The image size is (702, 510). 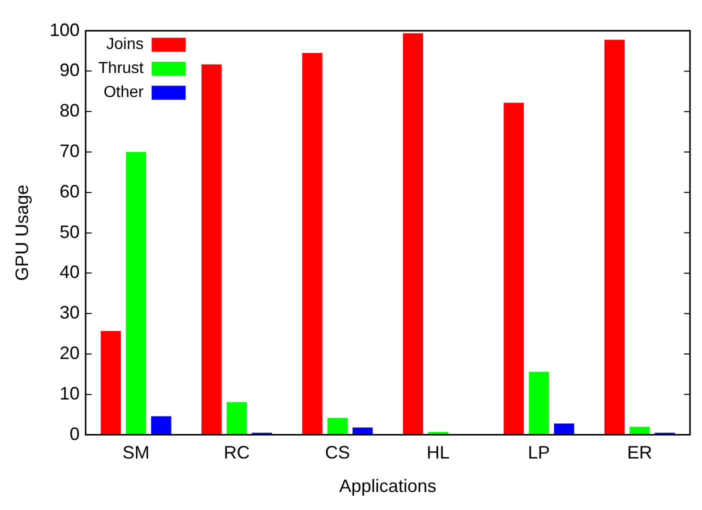 What do you see at coordinates (70, 312) in the screenshot?
I see `y-tick-label: 30` at bounding box center [70, 312].